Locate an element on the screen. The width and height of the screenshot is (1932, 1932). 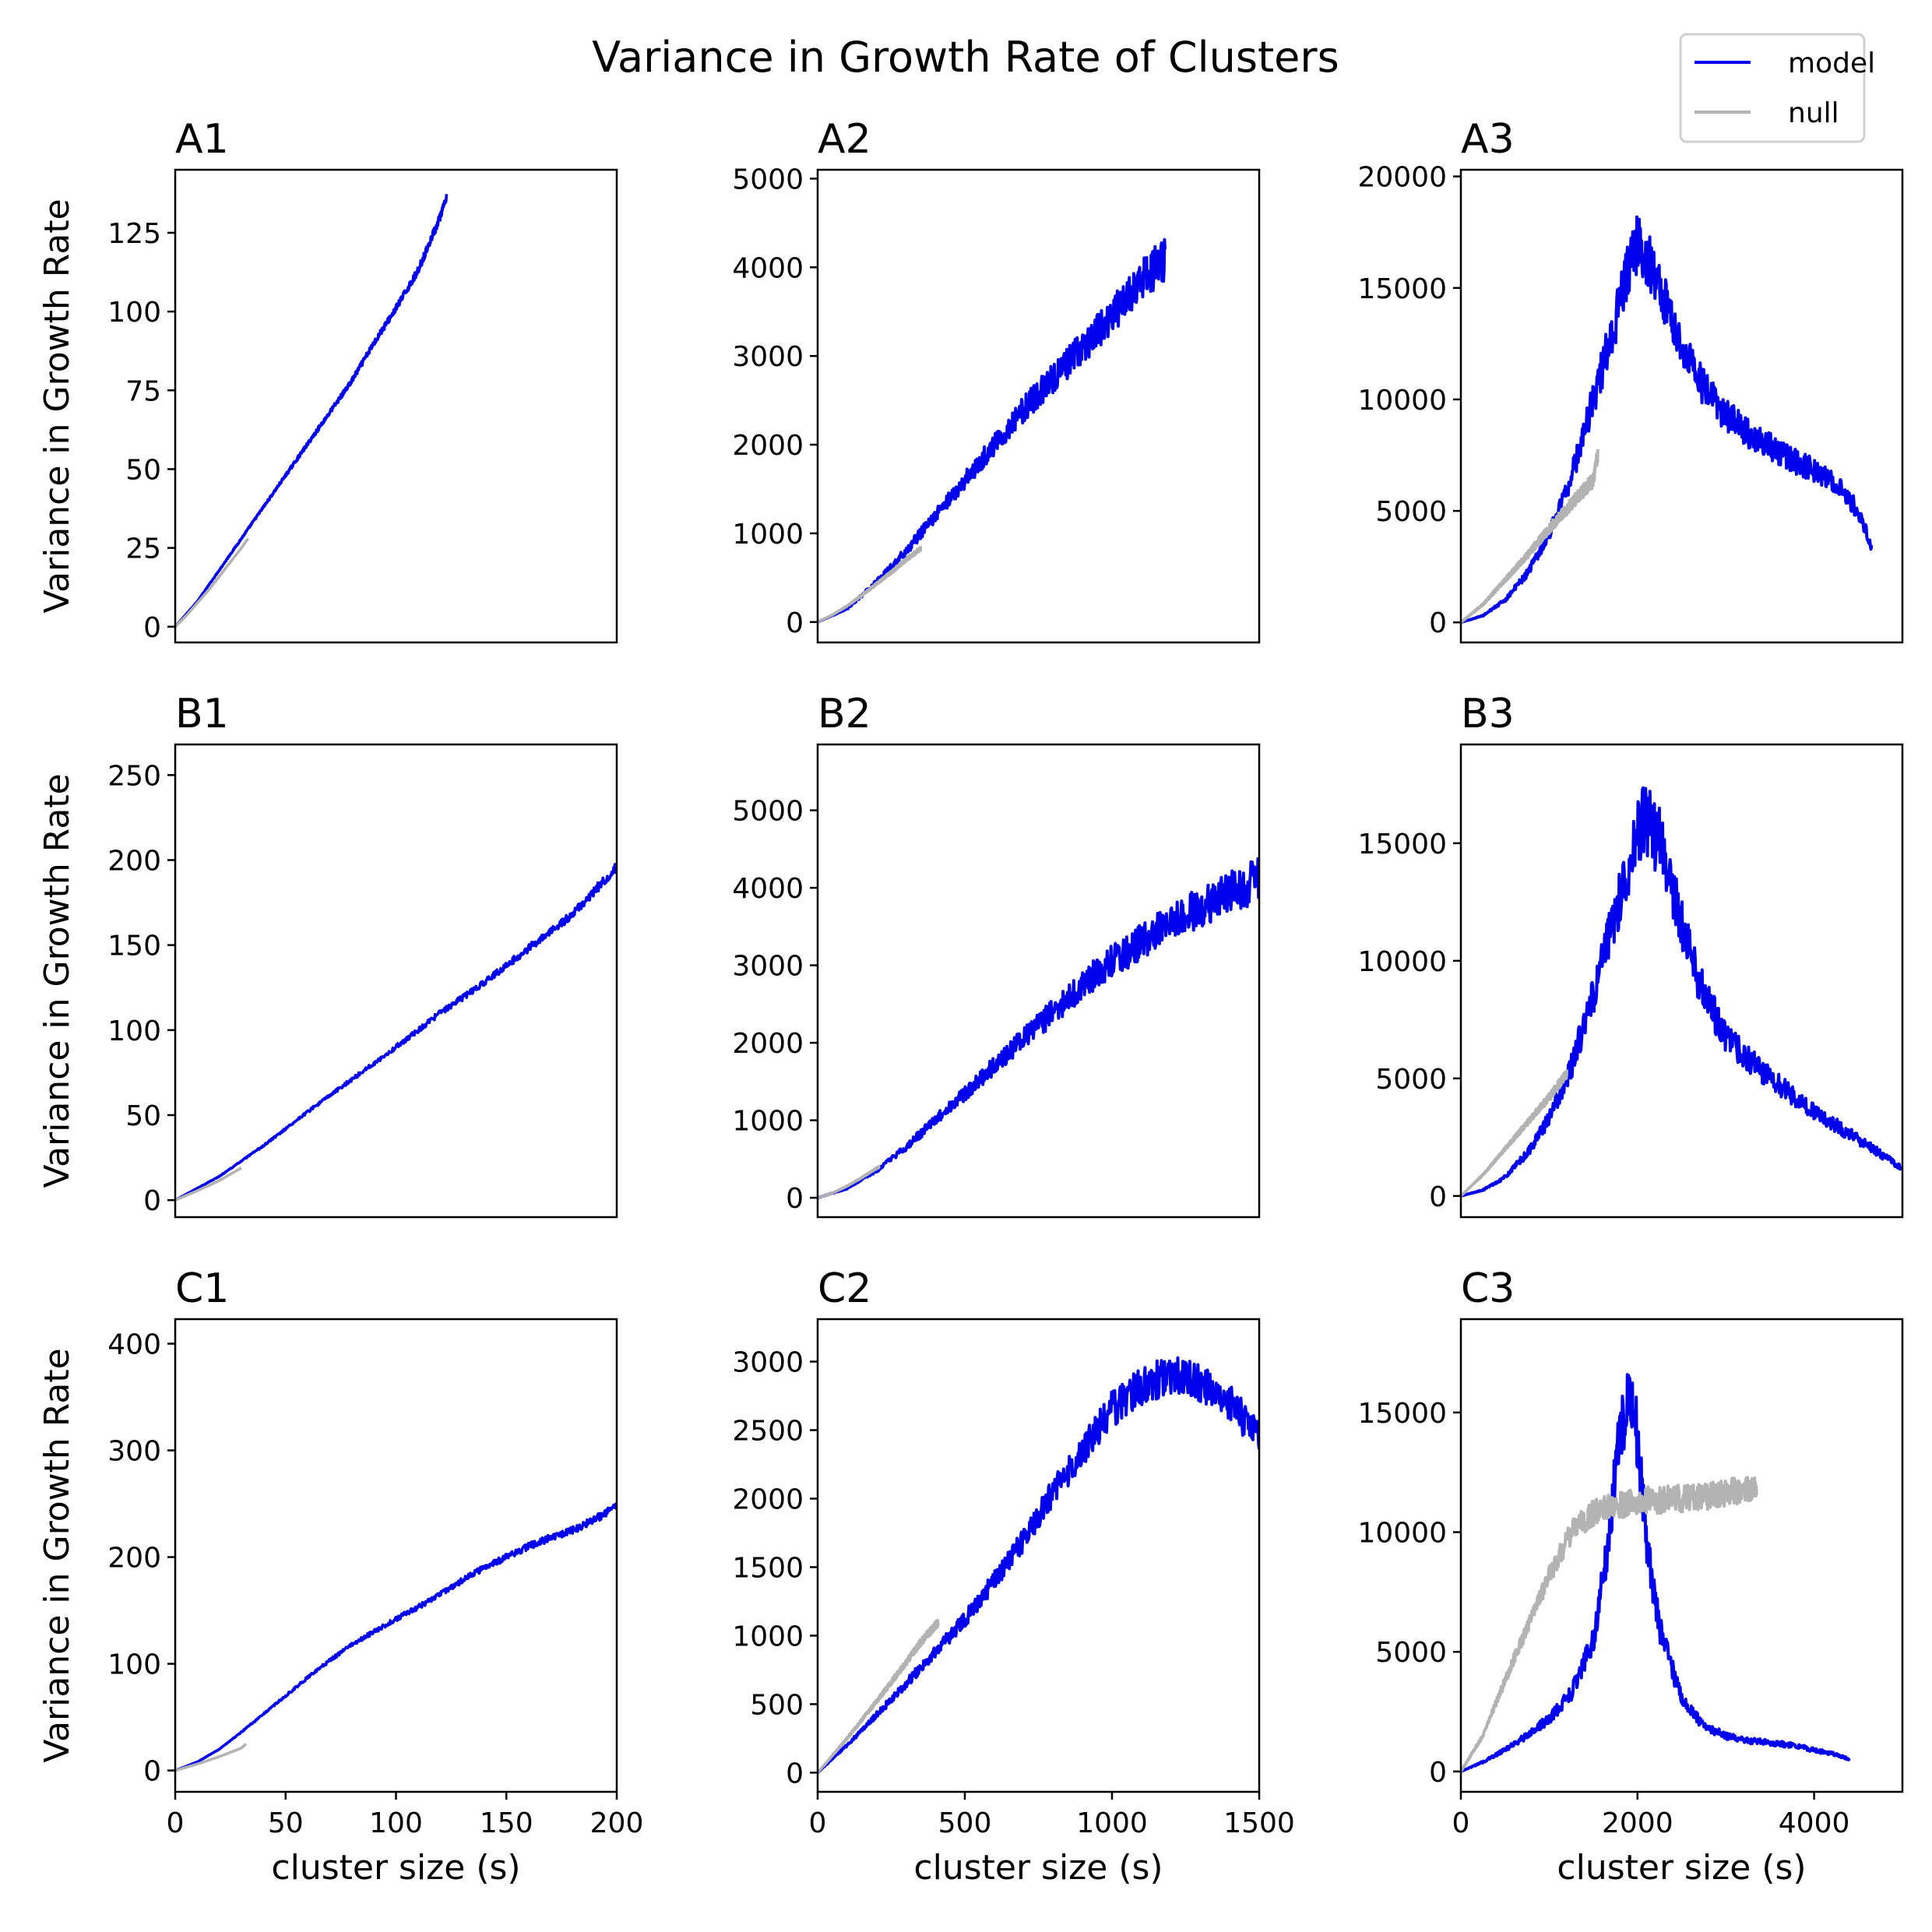
panel-A1: 0 25 50 75 100 125 A1 Variance in Growth Rate is located at coordinates (327, 380).